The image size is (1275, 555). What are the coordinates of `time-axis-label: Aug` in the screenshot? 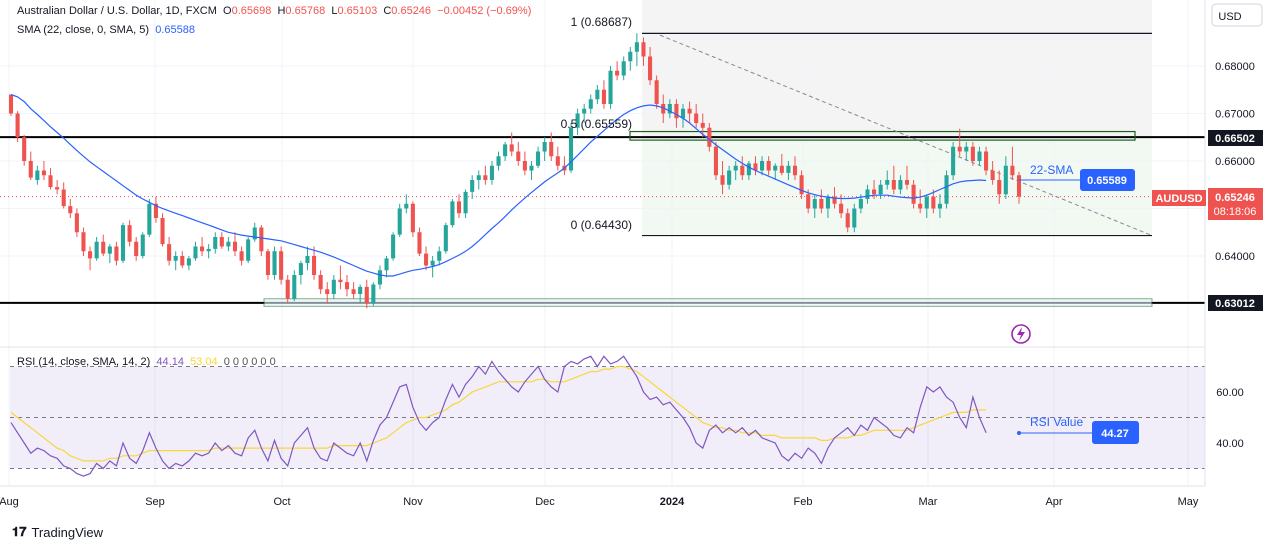 It's located at (9, 502).